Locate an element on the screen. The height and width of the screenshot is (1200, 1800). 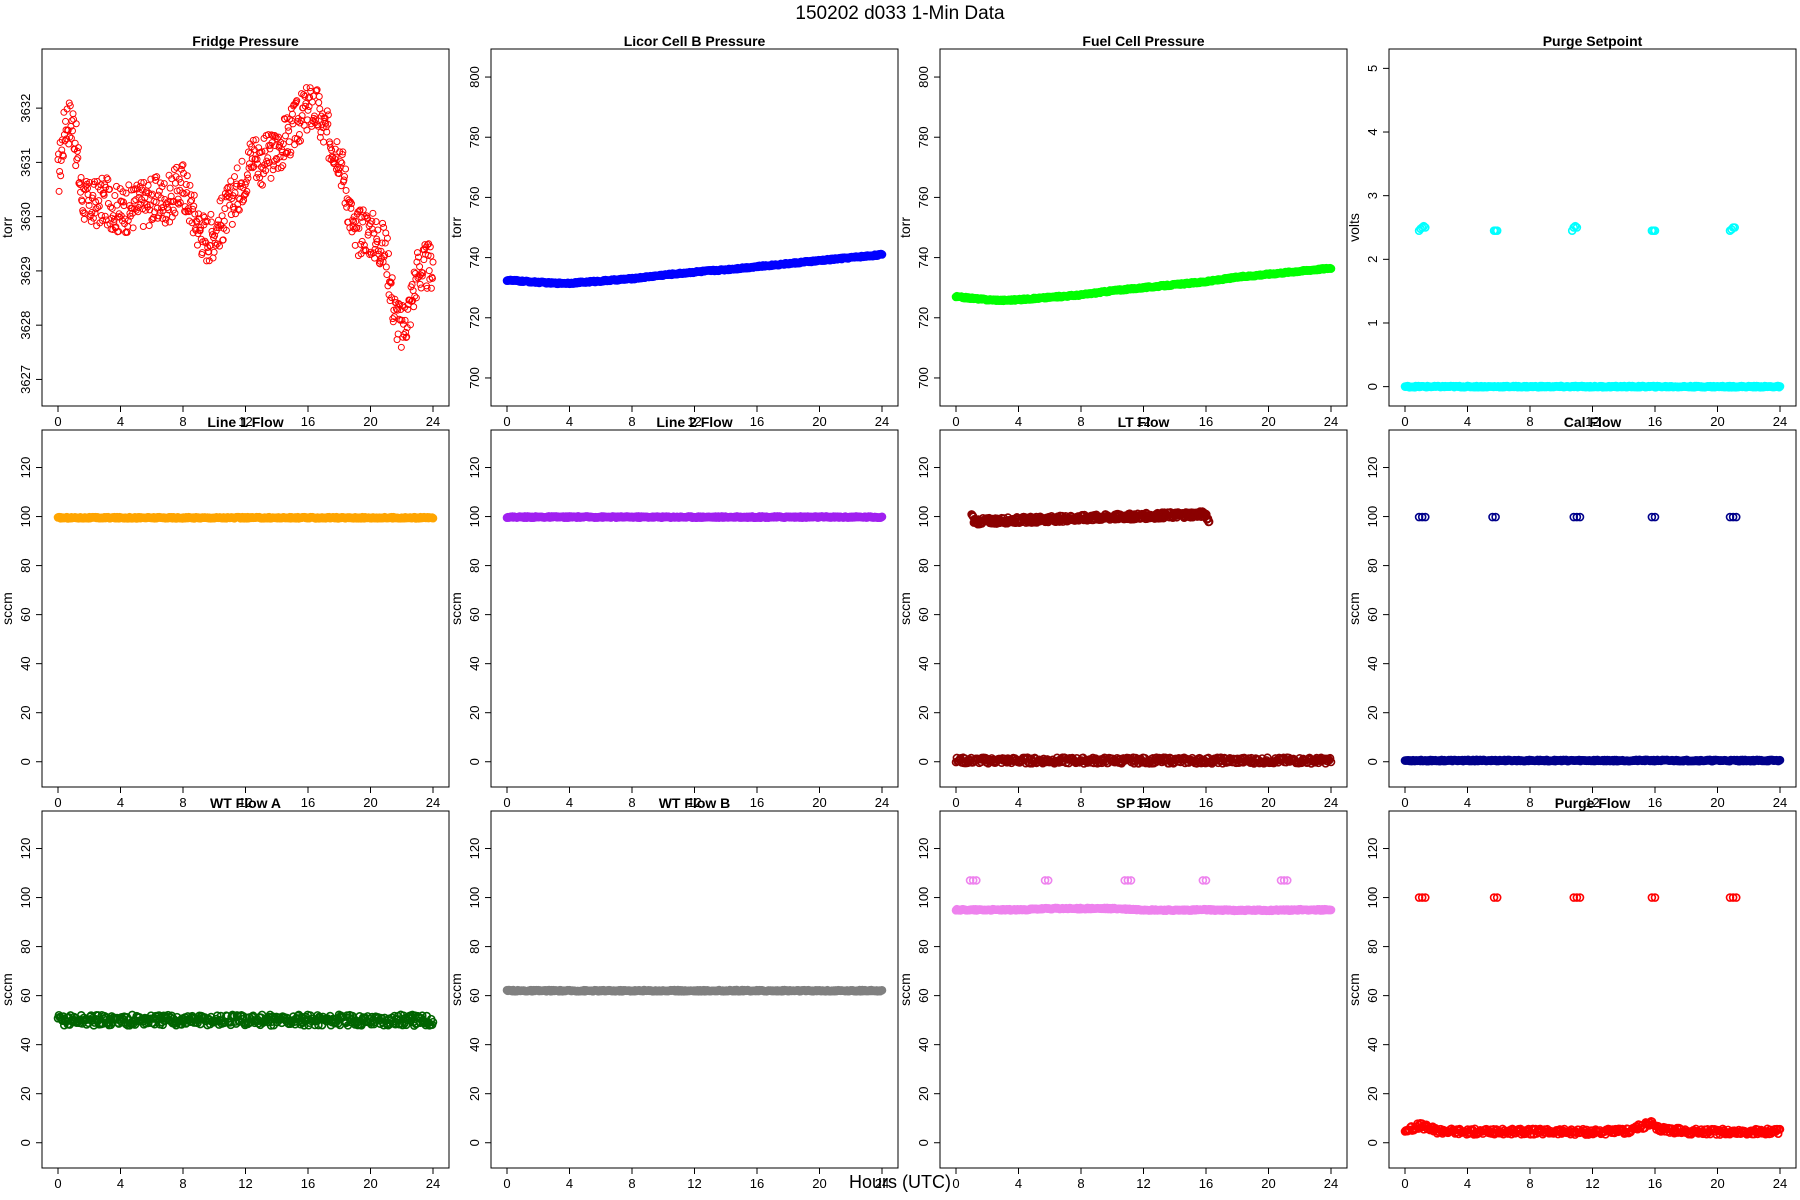
x-tick-label: 12 is located at coordinates (1143, 421).